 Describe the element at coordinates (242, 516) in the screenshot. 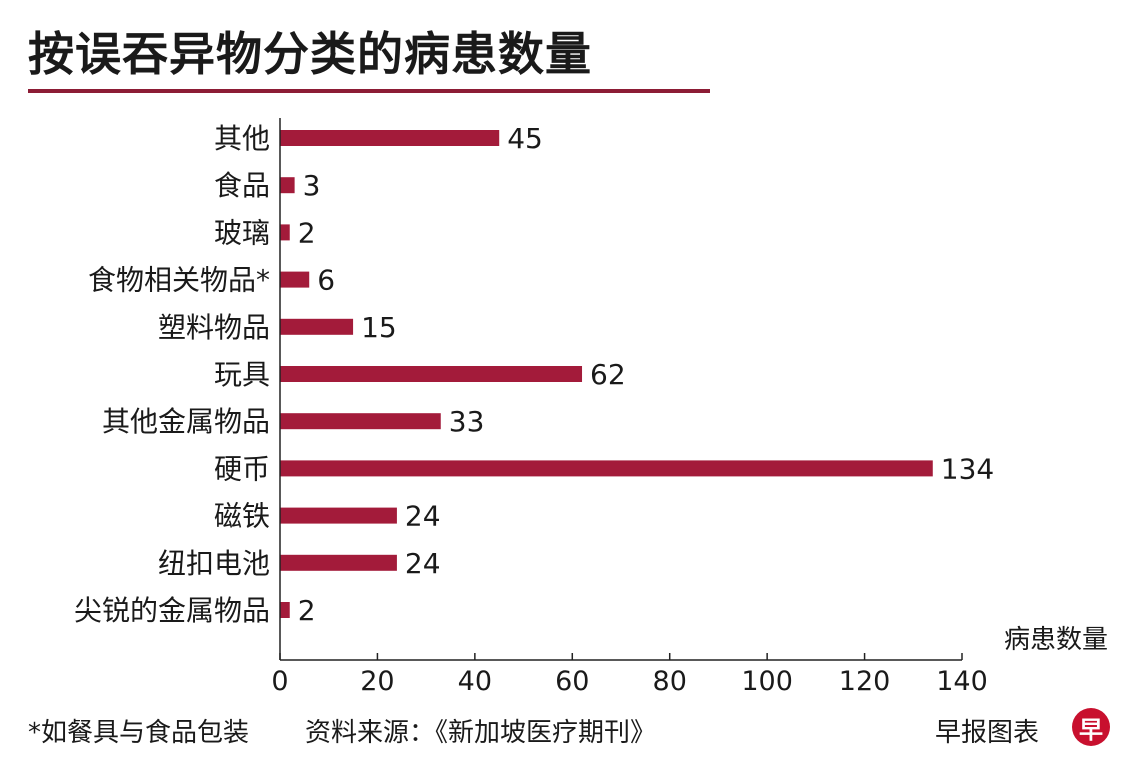

I see `category-label: 磁铁` at that location.